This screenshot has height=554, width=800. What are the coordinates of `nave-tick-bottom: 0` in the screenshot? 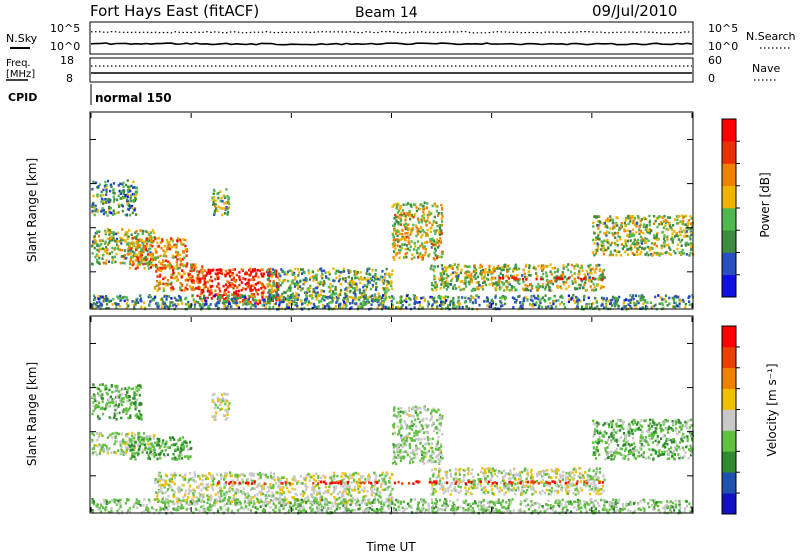 It's located at (711, 78).